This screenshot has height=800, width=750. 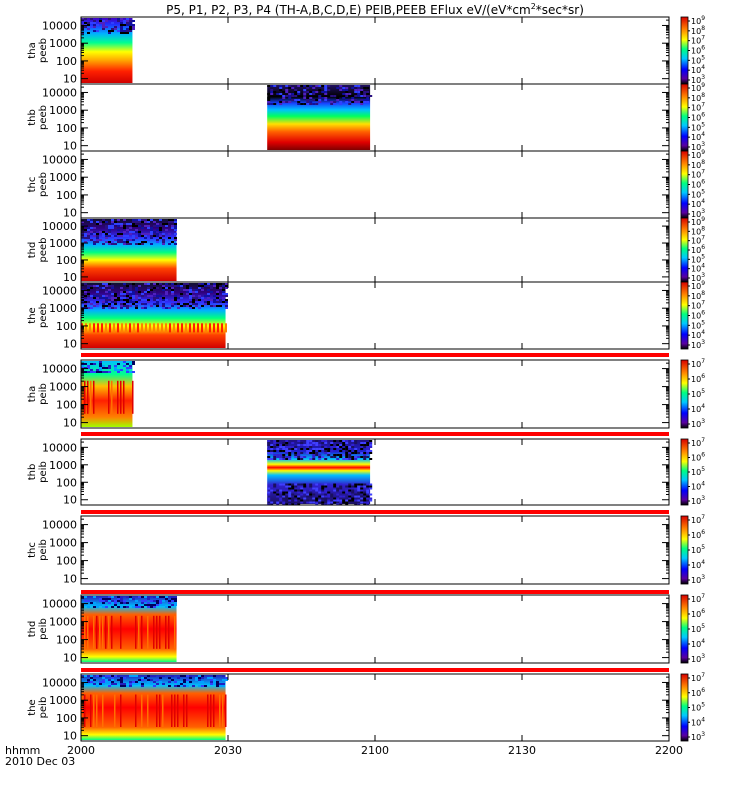 What do you see at coordinates (698, 549) in the screenshot?
I see `colorbar-tick-label: 10⁵` at bounding box center [698, 549].